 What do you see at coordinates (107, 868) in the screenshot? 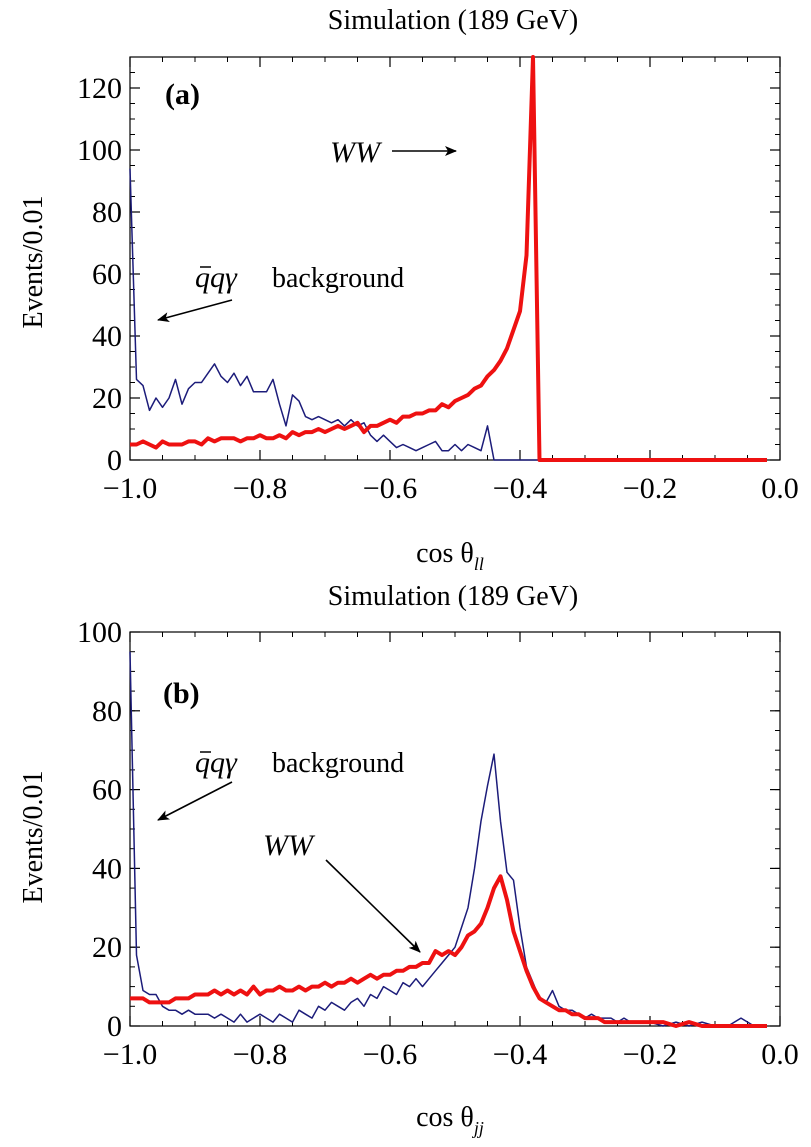
I see `y-tick-label-b: 40` at bounding box center [107, 868].